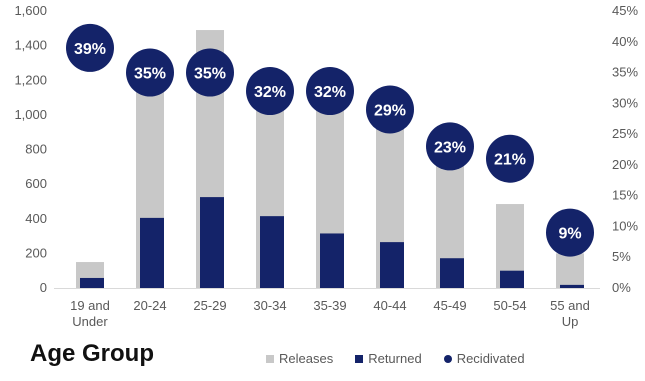 The height and width of the screenshot is (381, 645). Describe the element at coordinates (625, 41) in the screenshot. I see `y-right-tick-label: 40%` at that location.